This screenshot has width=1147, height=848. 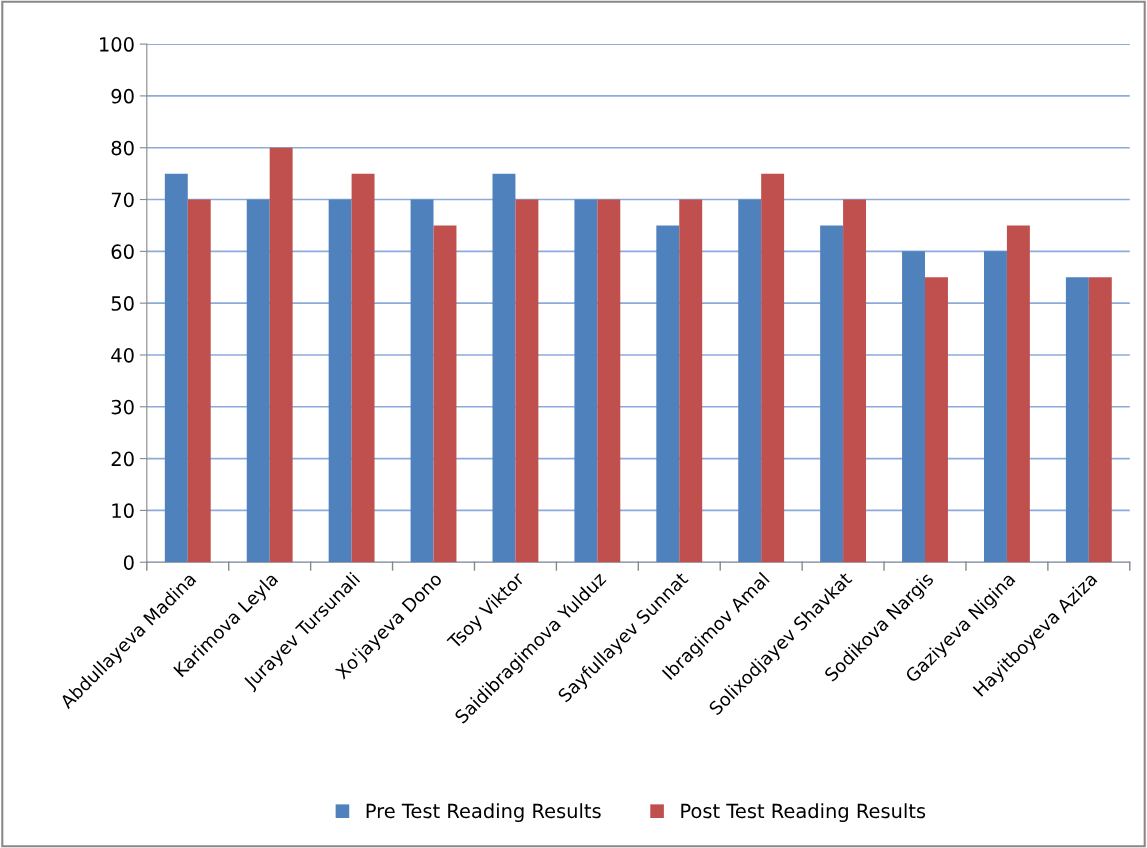 What do you see at coordinates (122, 407) in the screenshot?
I see `y-tick-label: 30` at bounding box center [122, 407].